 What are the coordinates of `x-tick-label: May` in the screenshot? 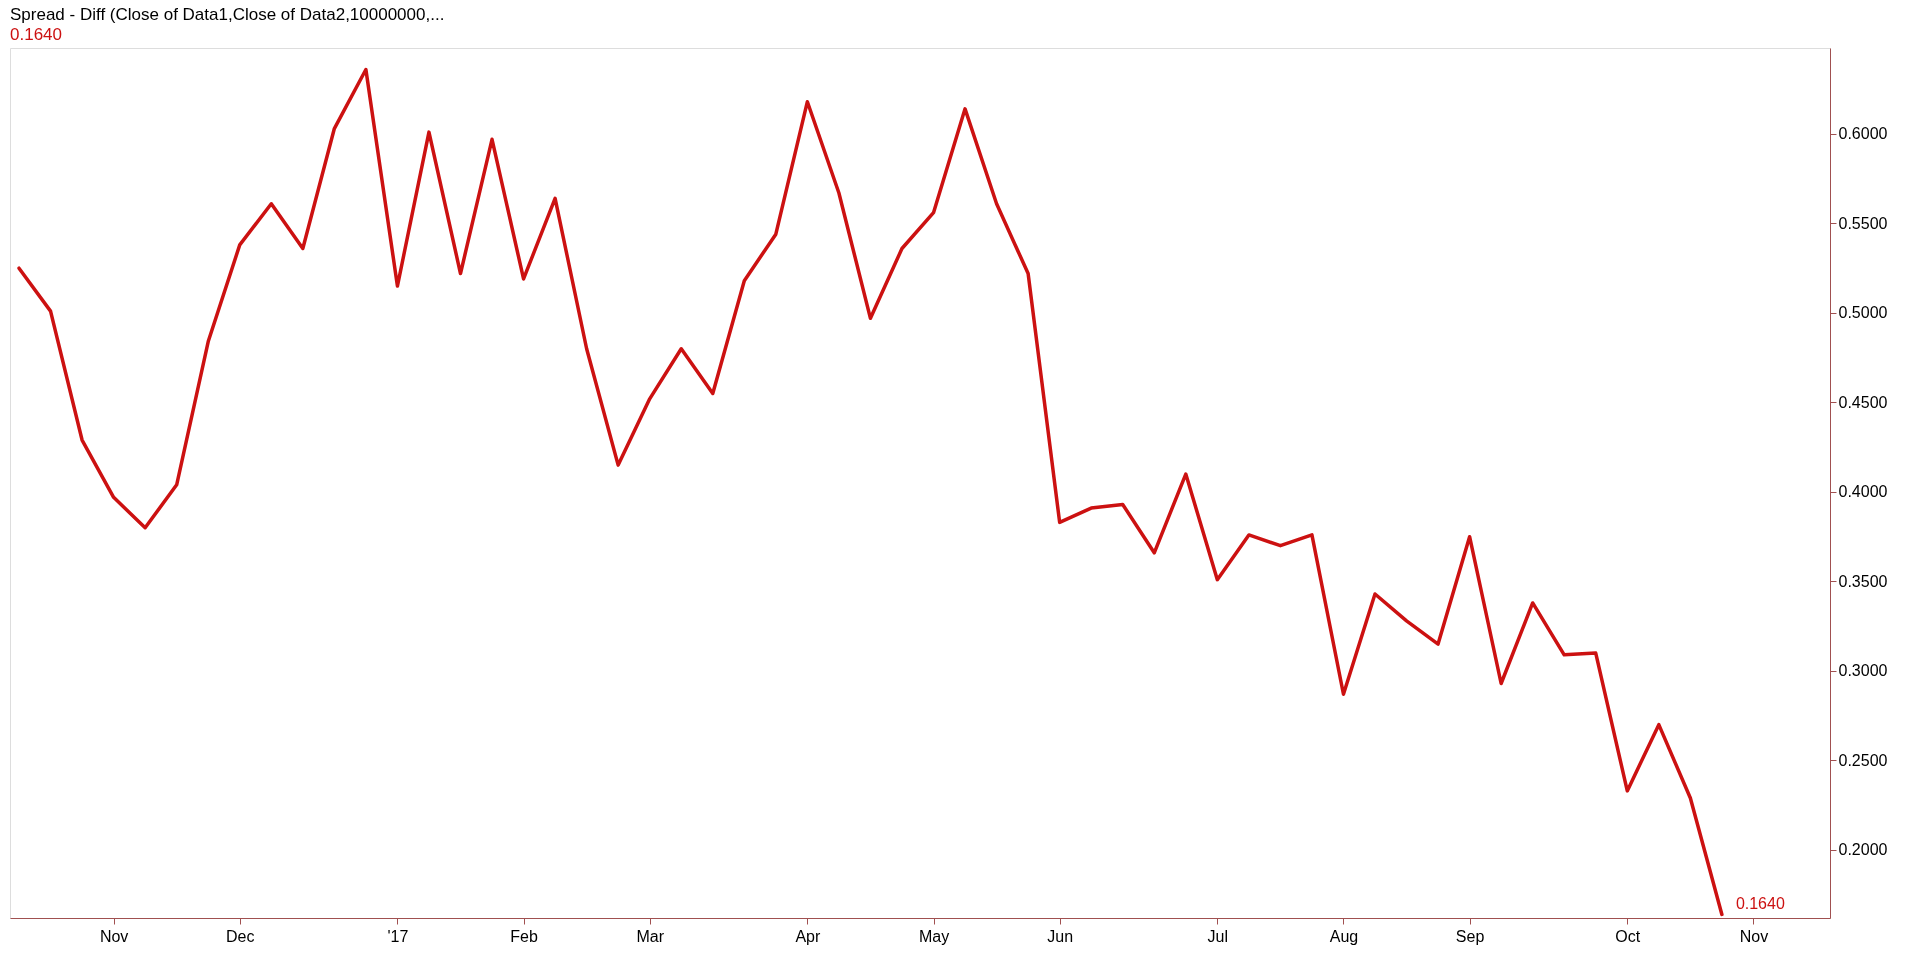 It's located at (934, 936).